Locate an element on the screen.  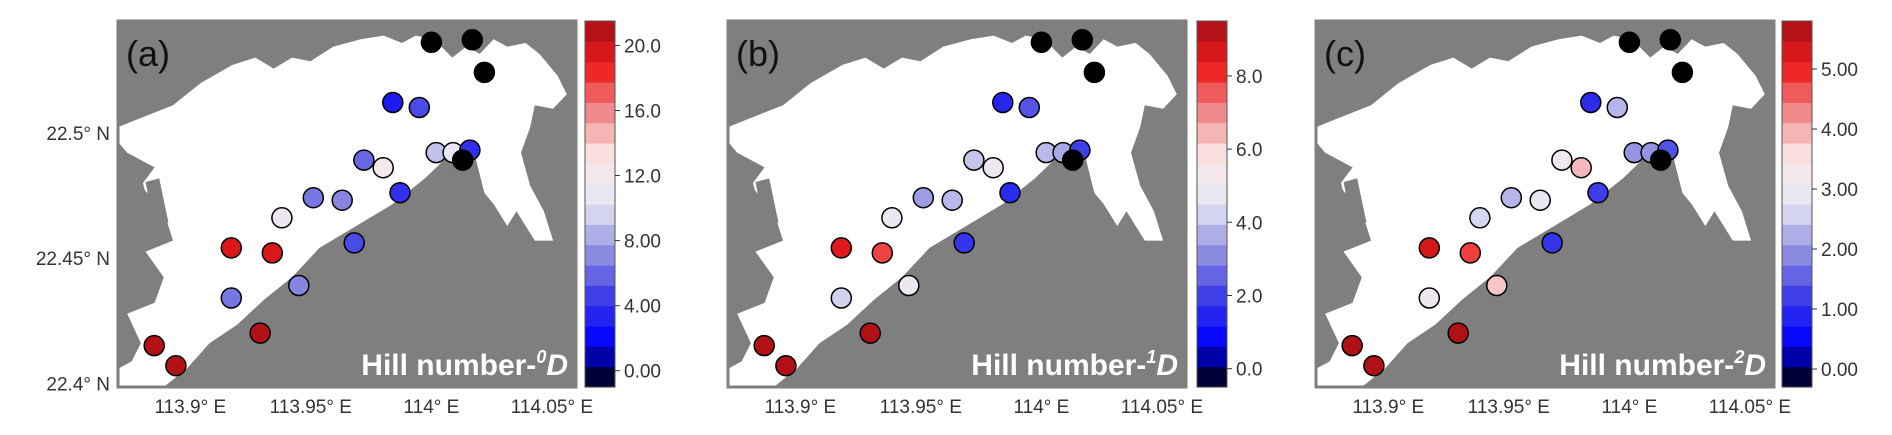
panel-label: (c) is located at coordinates (1345, 53).